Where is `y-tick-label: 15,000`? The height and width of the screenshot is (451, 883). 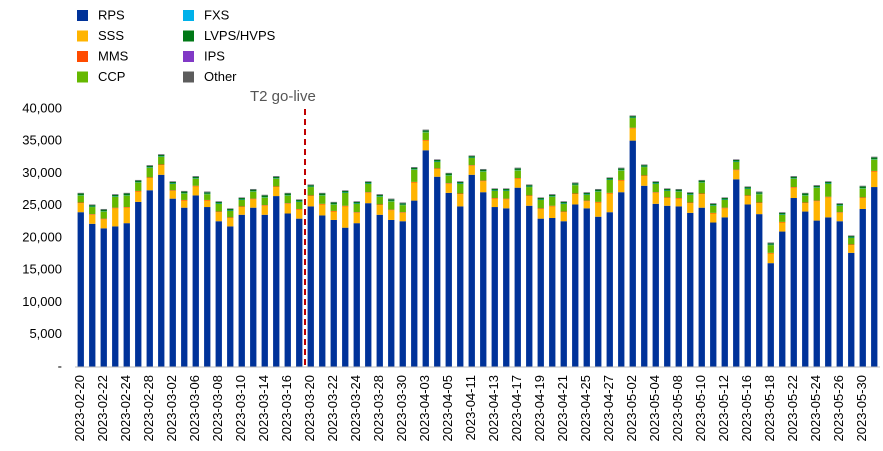
y-tick-label: 15,000 is located at coordinates (42, 269).